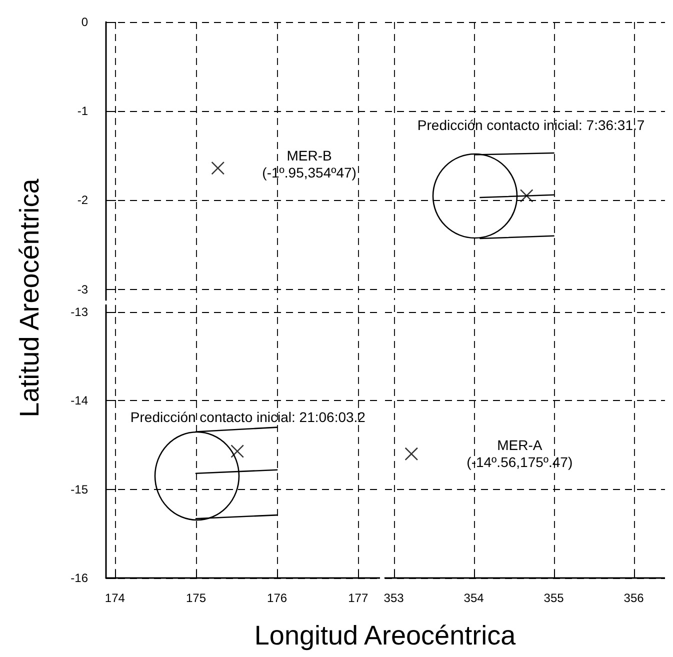  What do you see at coordinates (196, 598) in the screenshot?
I see `x-tick-label: 175` at bounding box center [196, 598].